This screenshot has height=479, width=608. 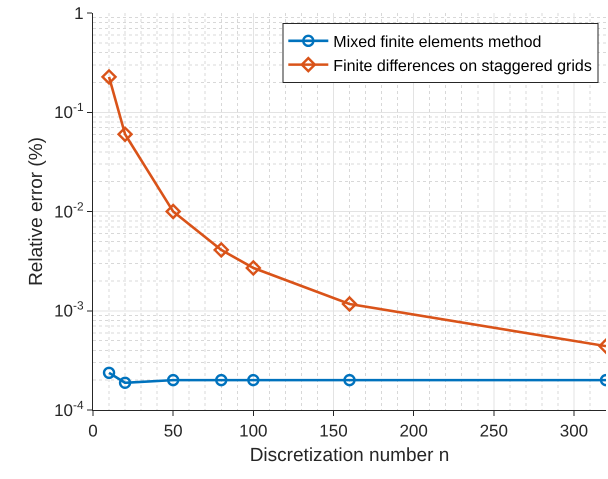 What do you see at coordinates (413, 430) in the screenshot?
I see `x-tick-label: 200` at bounding box center [413, 430].